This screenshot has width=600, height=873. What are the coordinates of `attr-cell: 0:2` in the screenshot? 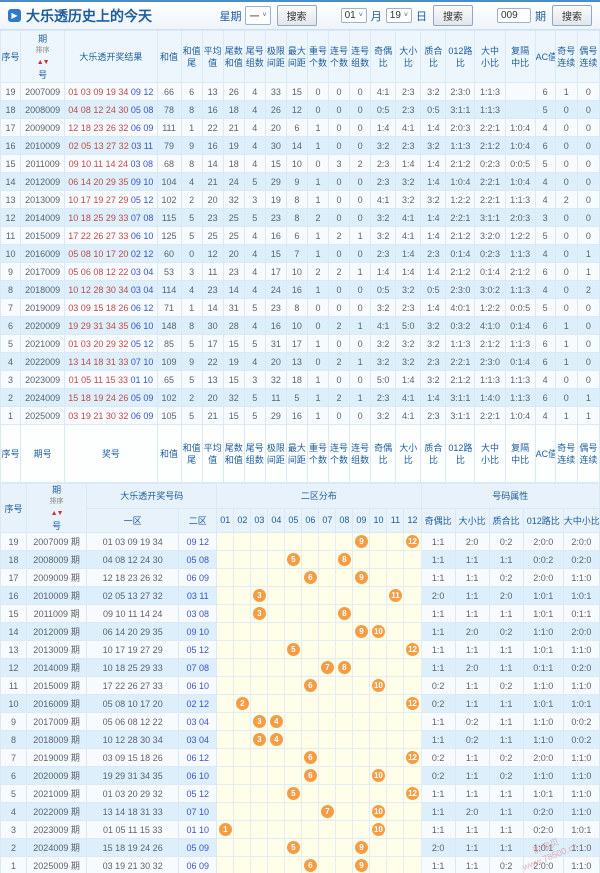 It's located at (506, 541).